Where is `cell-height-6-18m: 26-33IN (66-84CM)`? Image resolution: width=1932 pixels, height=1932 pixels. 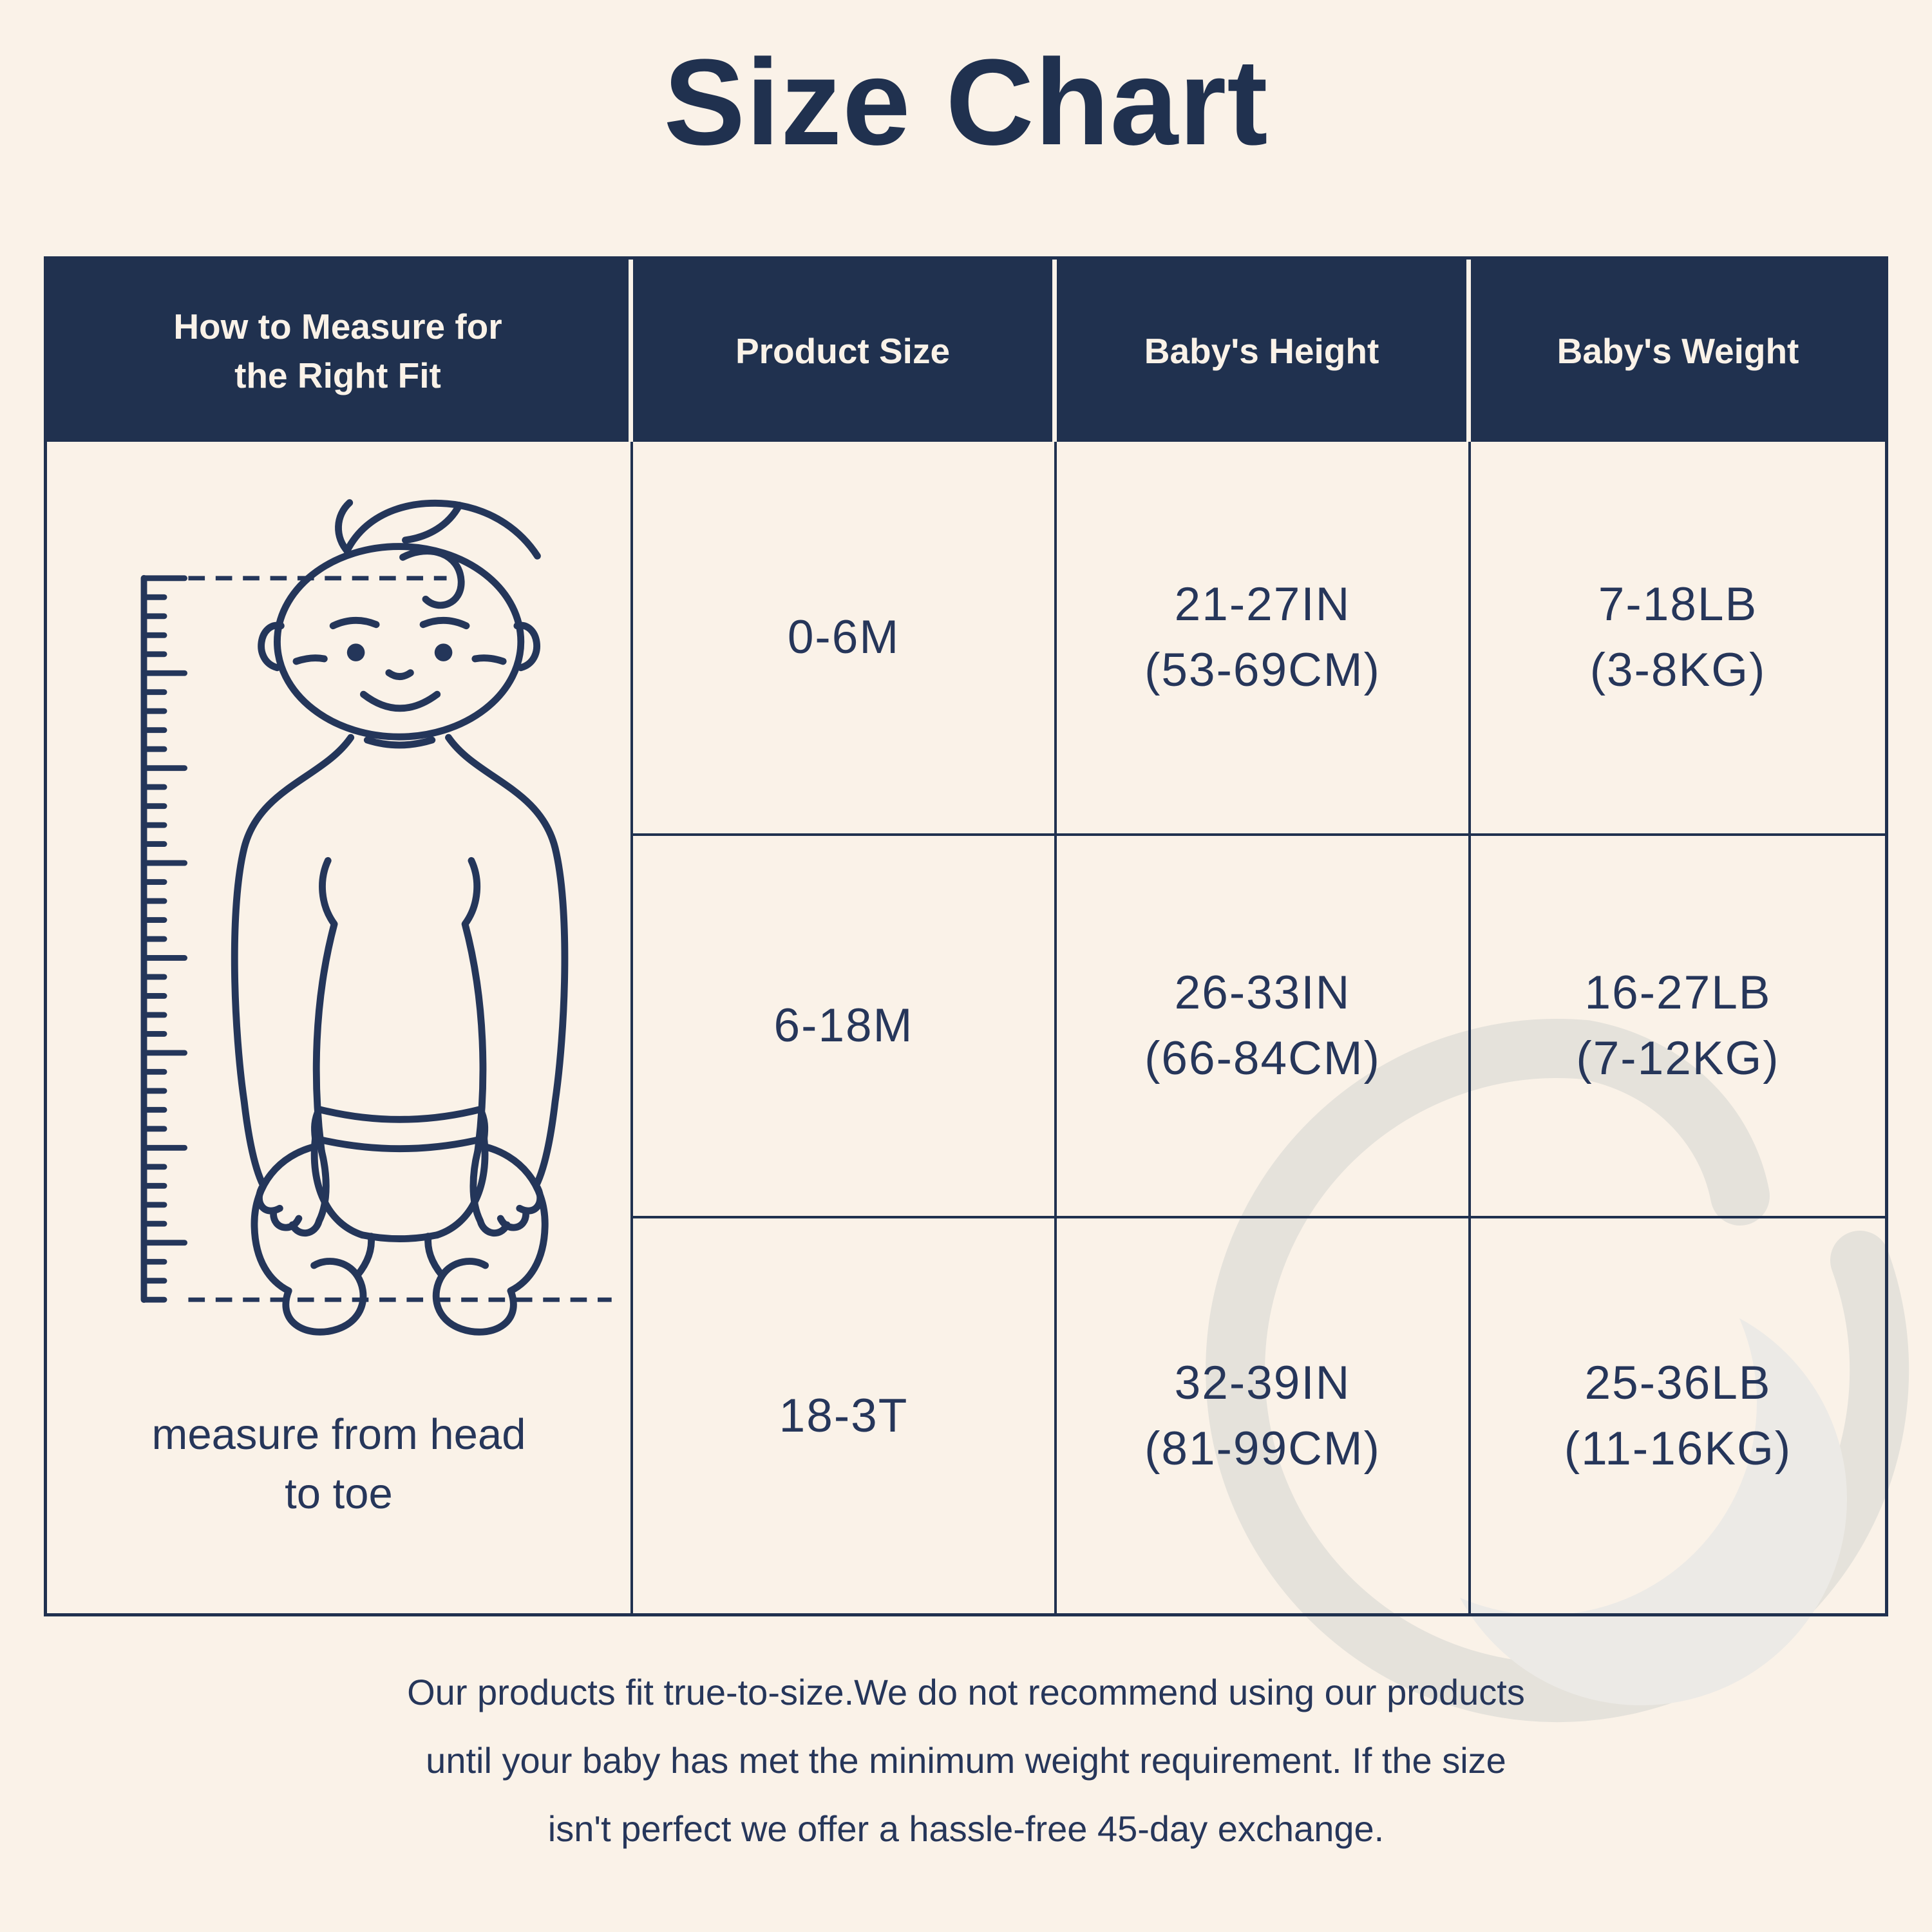 cell-height-6-18m: 26-33IN (66-84CM) is located at coordinates (1264, 1027).